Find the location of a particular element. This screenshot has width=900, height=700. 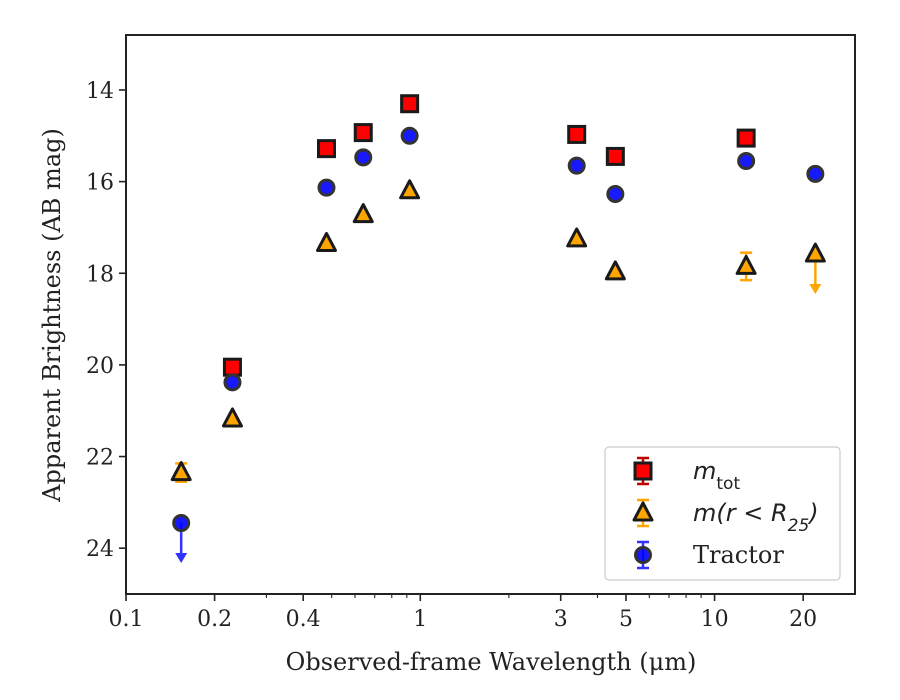

y-tick-label: 14 is located at coordinates (100, 91).